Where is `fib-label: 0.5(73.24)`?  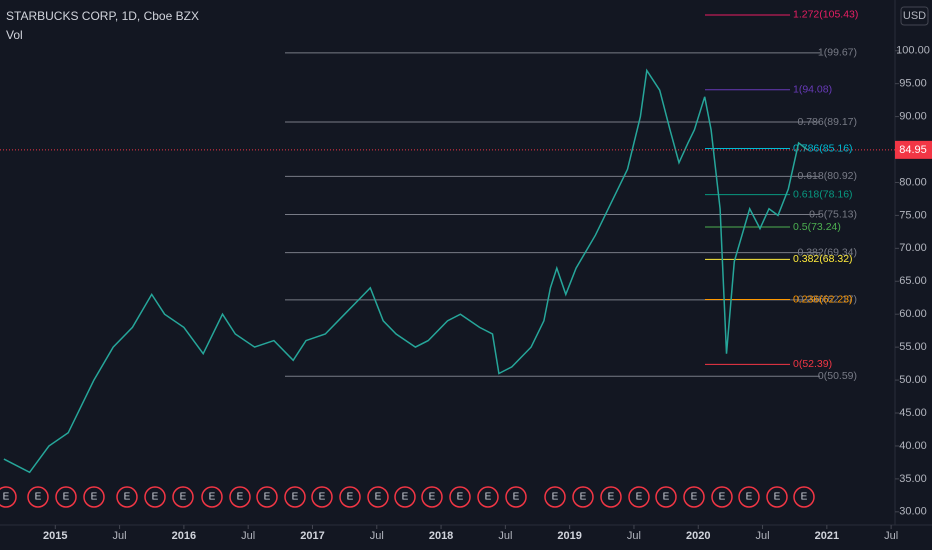 fib-label: 0.5(73.24) is located at coordinates (817, 227).